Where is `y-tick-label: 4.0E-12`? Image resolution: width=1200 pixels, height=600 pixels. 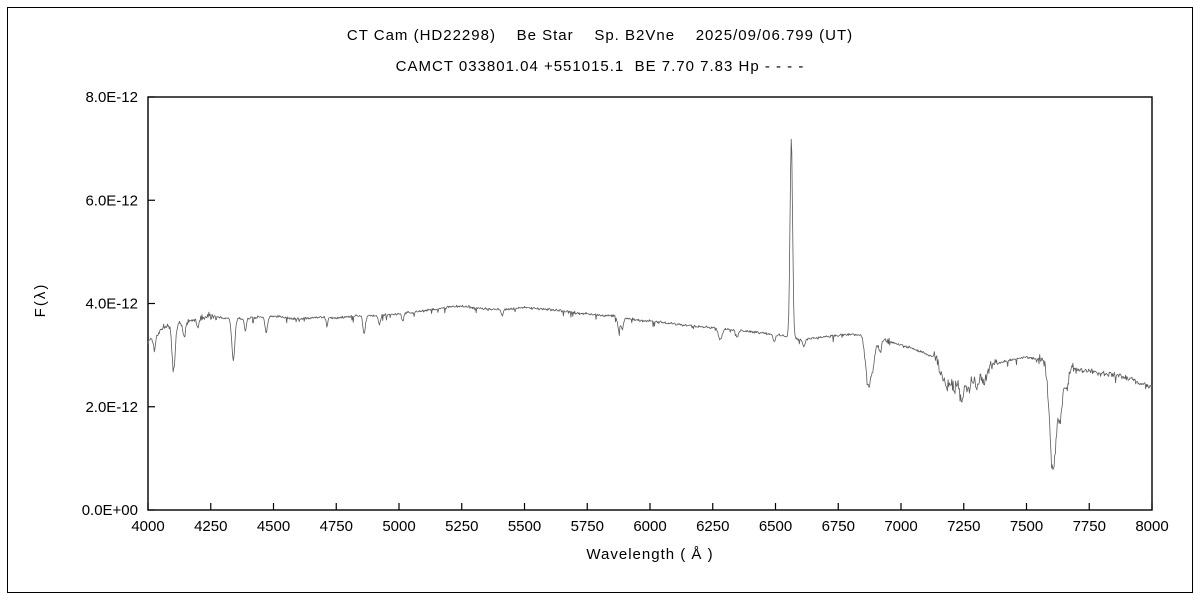 y-tick-label: 4.0E-12 is located at coordinates (111, 304).